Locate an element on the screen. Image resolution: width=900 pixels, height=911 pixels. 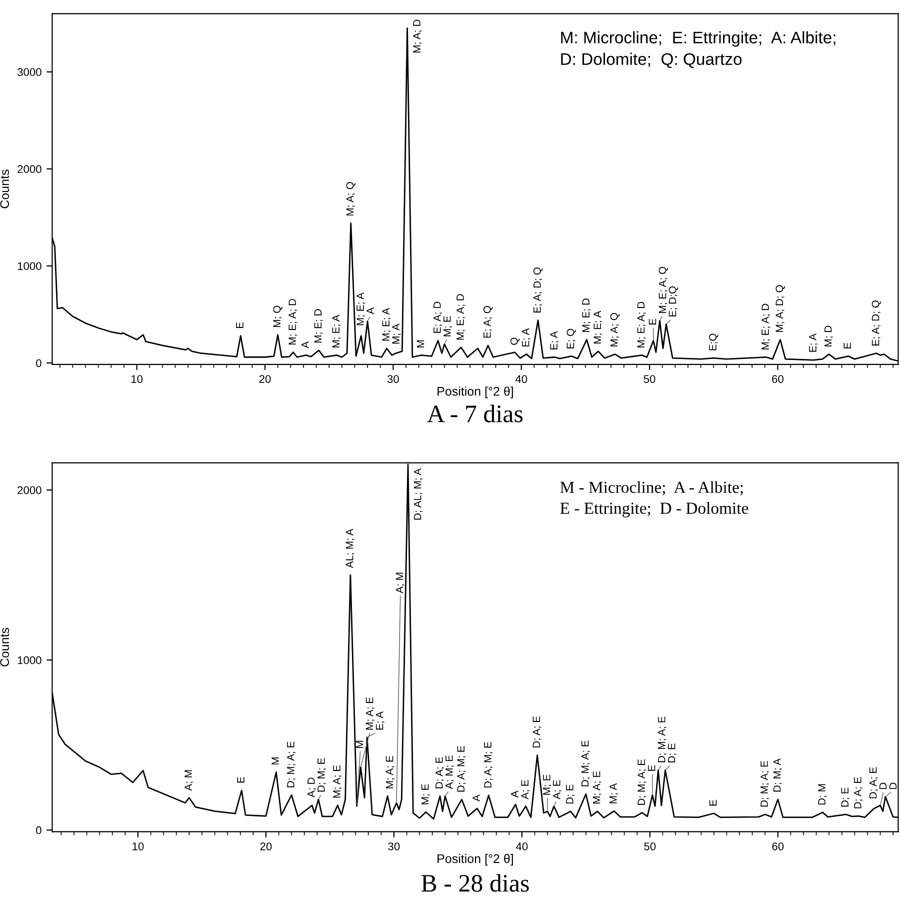
annotation: M; A; D; Q is located at coordinates (780, 308).